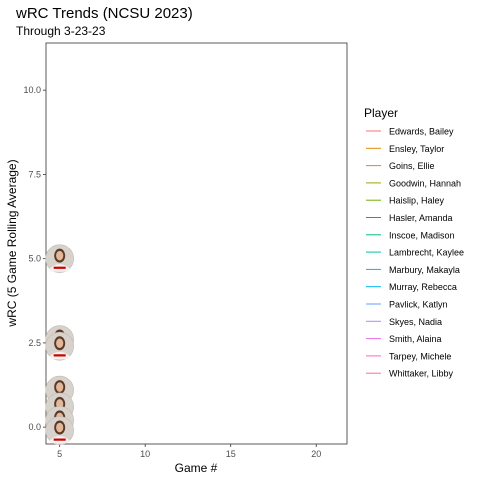 Image resolution: width=480 pixels, height=480 pixels. I want to click on legend-label: Whittaker, Libby, so click(421, 374).